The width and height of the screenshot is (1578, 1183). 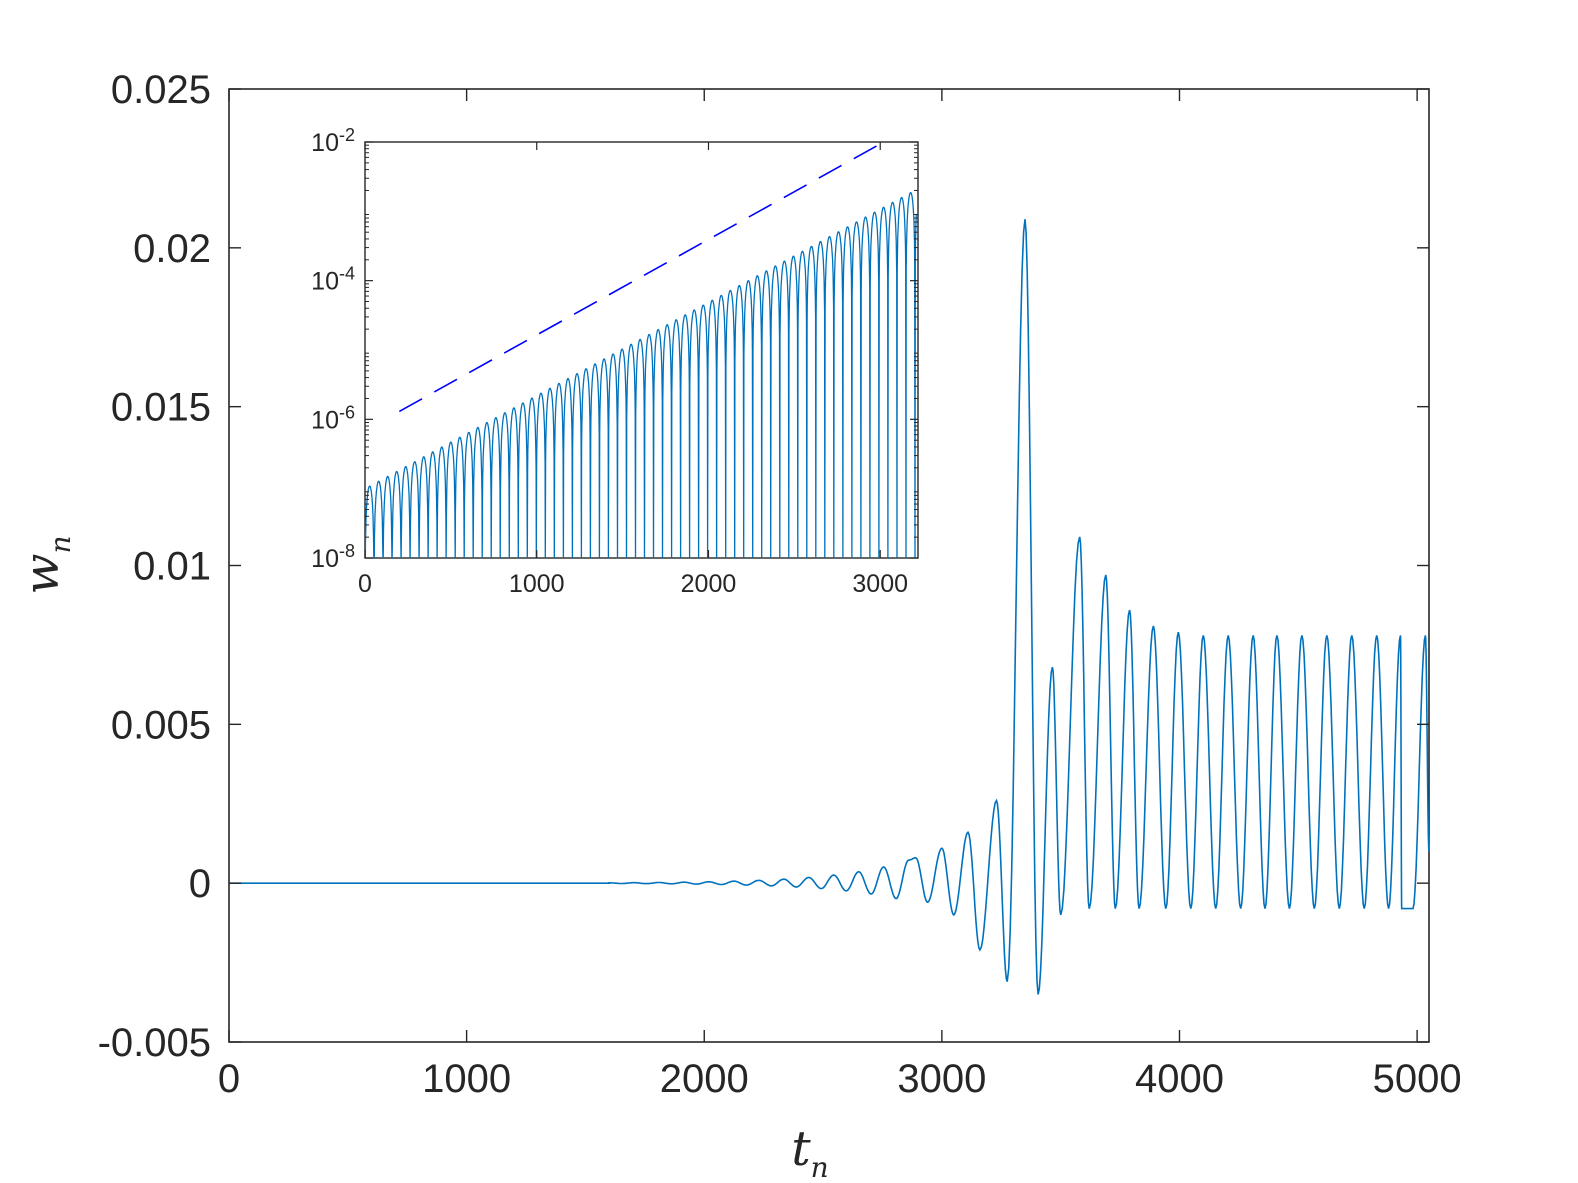 I want to click on main-y-tick-label: 0.01, so click(x=172, y=567).